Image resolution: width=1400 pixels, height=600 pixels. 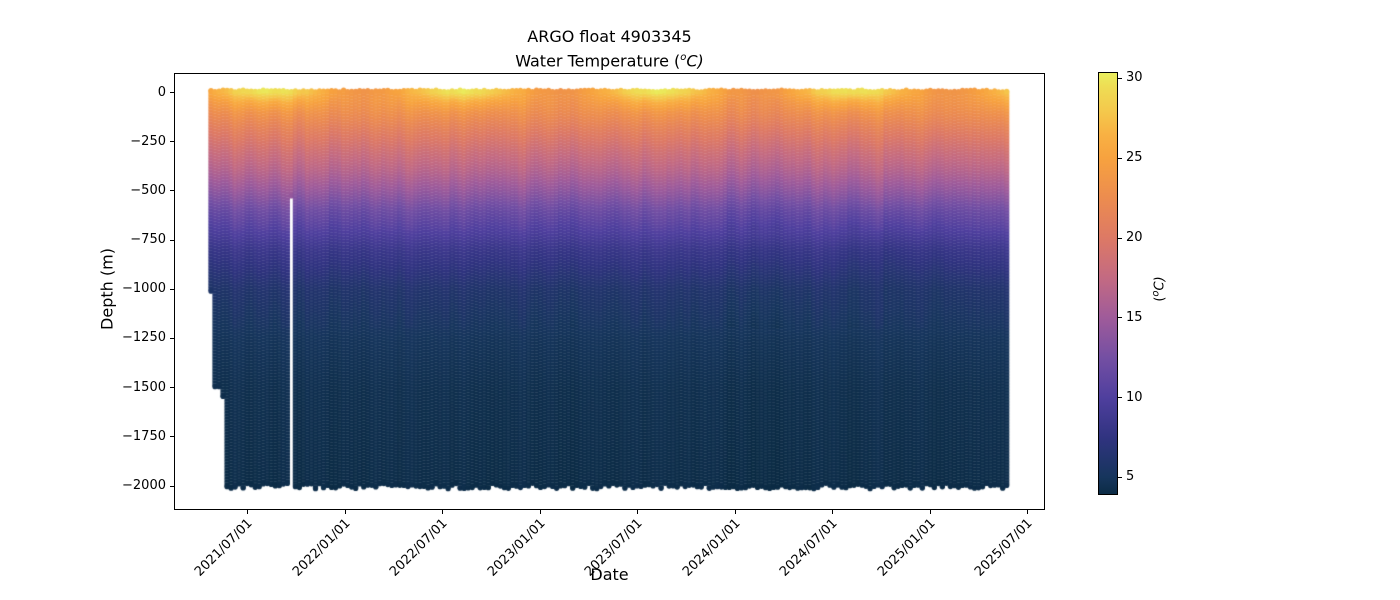 What do you see at coordinates (609, 36) in the screenshot?
I see `chart-title-line1: ARGO float 4903345` at bounding box center [609, 36].